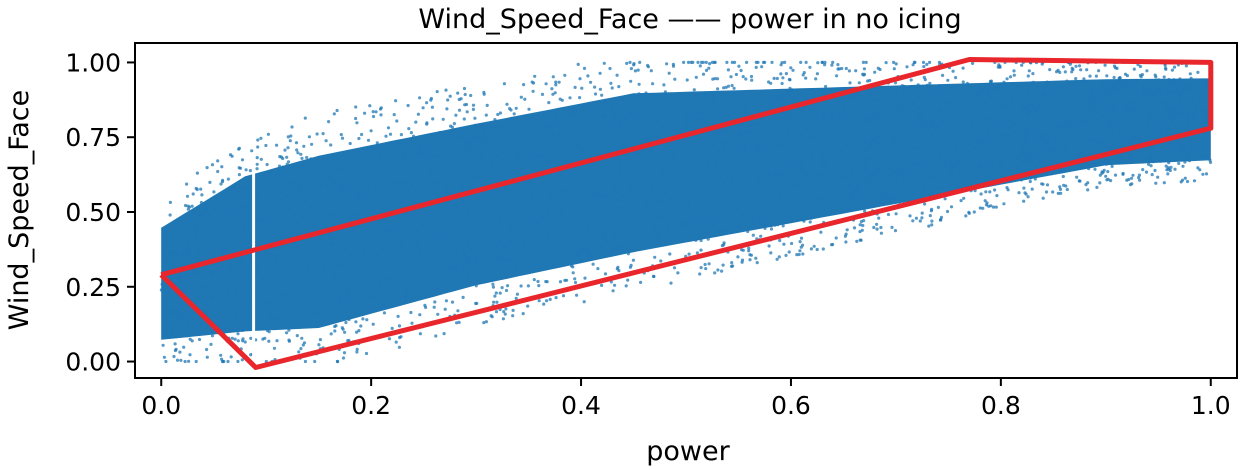 The width and height of the screenshot is (1245, 470). I want to click on y-tick-label: 0.25, so click(93, 287).